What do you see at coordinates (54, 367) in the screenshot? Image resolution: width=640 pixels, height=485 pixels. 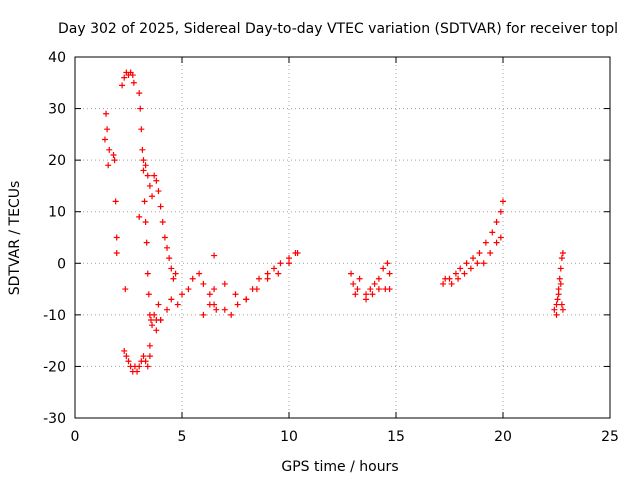 I see `y-tick-label: -20` at bounding box center [54, 367].